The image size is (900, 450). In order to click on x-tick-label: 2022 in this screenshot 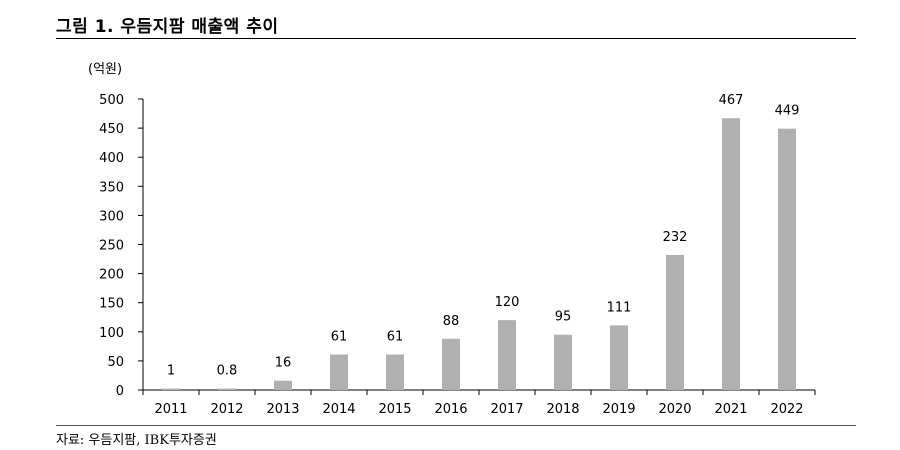, I will do `click(786, 409)`.